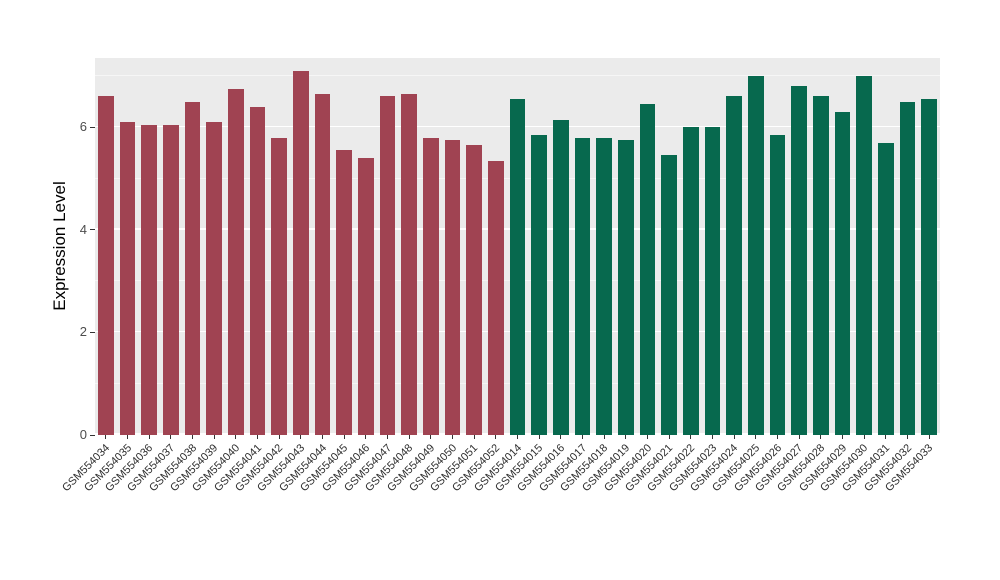  Describe the element at coordinates (83, 229) in the screenshot. I see `y-tick-label: 4` at that location.